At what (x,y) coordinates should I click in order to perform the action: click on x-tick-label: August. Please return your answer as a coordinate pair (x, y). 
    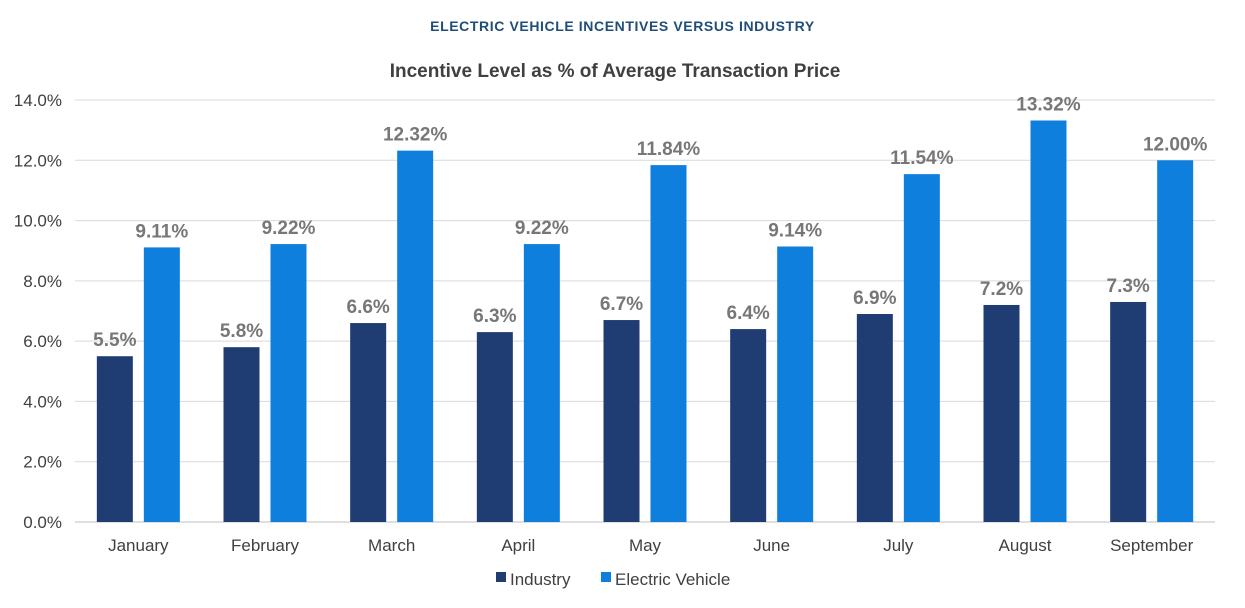
    Looking at the image, I should click on (1025, 545).